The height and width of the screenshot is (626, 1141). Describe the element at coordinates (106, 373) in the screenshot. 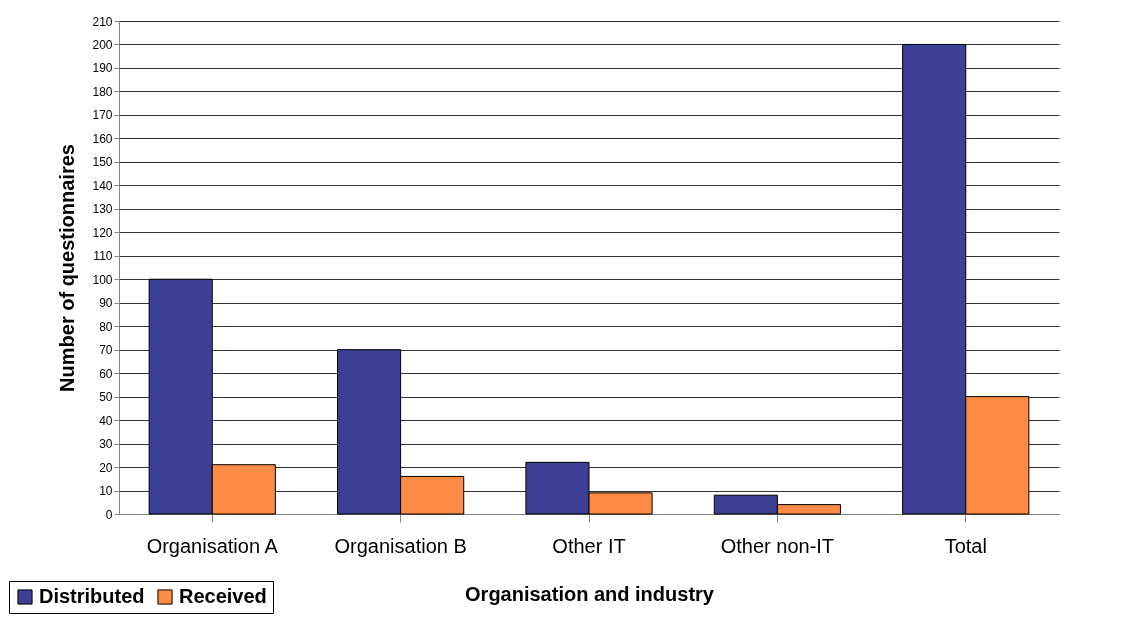

I see `y-tick-label: 60` at that location.